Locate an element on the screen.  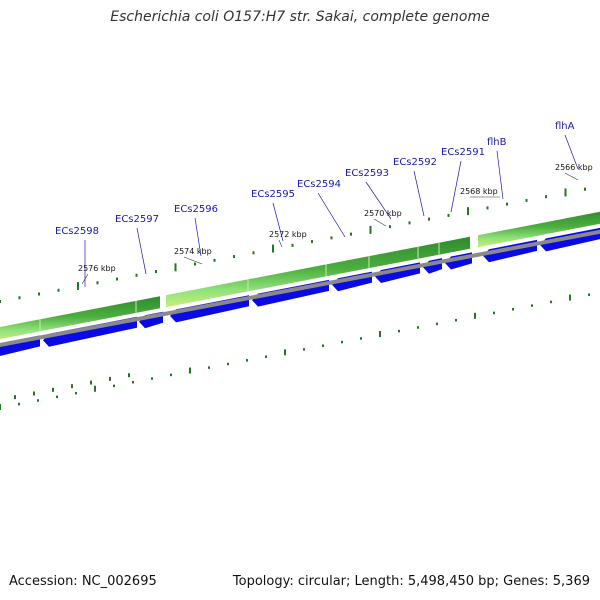
gene-label-ecs2591: ECs2591 is located at coordinates (463, 152).